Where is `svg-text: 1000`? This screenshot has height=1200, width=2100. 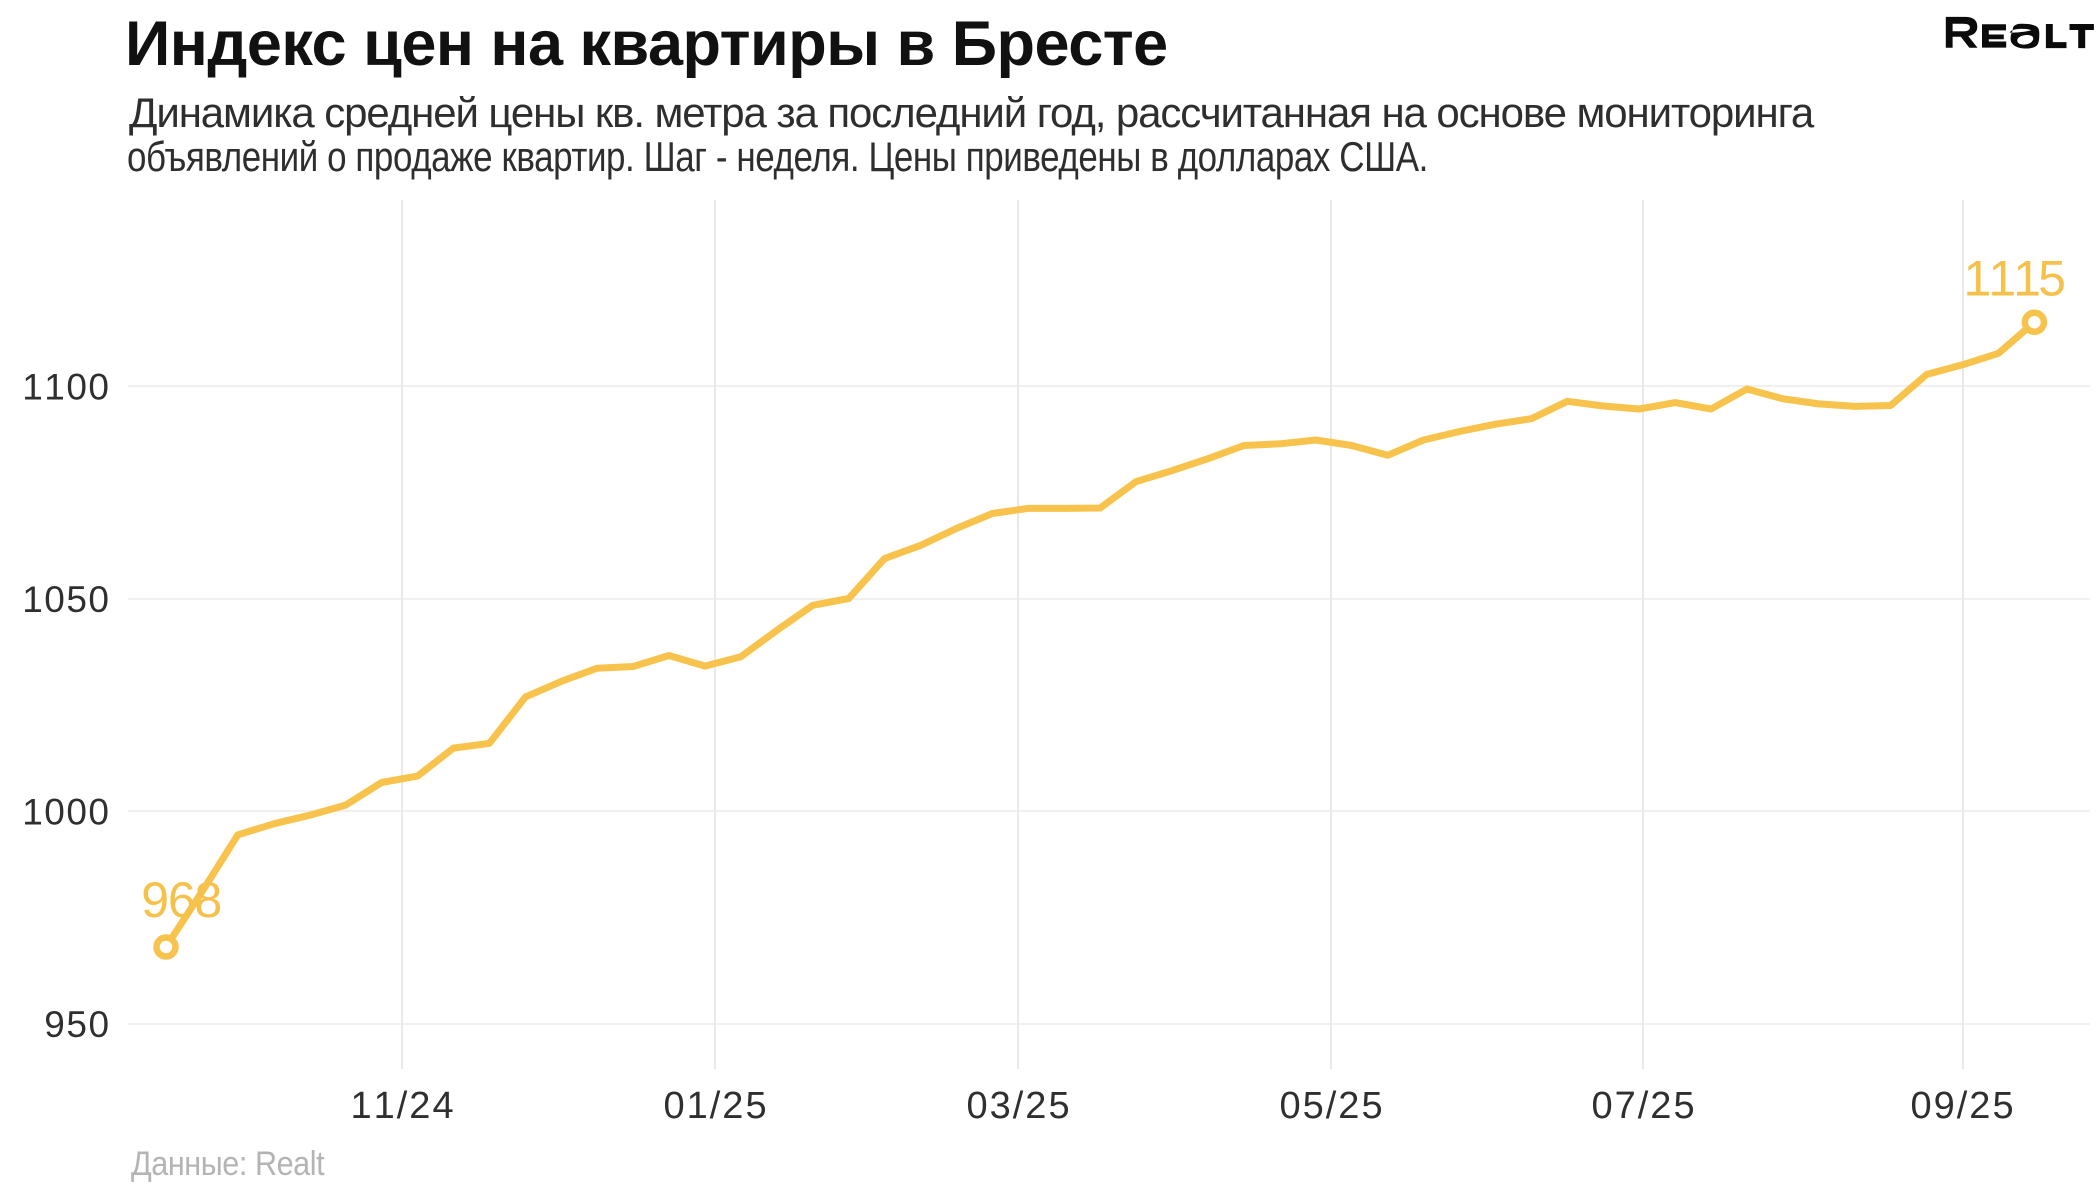 svg-text: 1000 is located at coordinates (65, 812).